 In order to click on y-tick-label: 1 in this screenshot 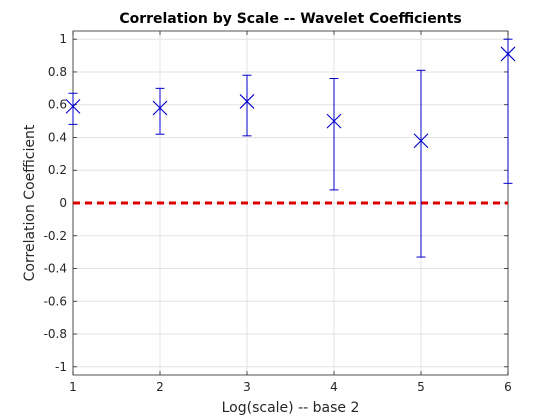, I will do `click(63, 39)`.